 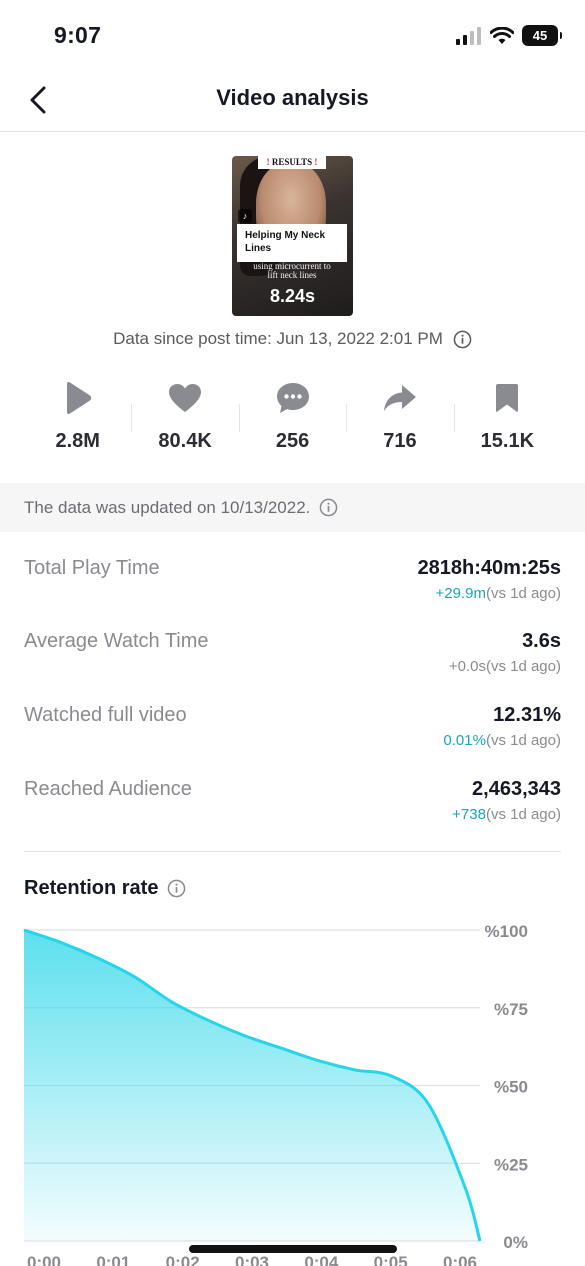 I want to click on stat-value: 256, so click(x=292, y=441).